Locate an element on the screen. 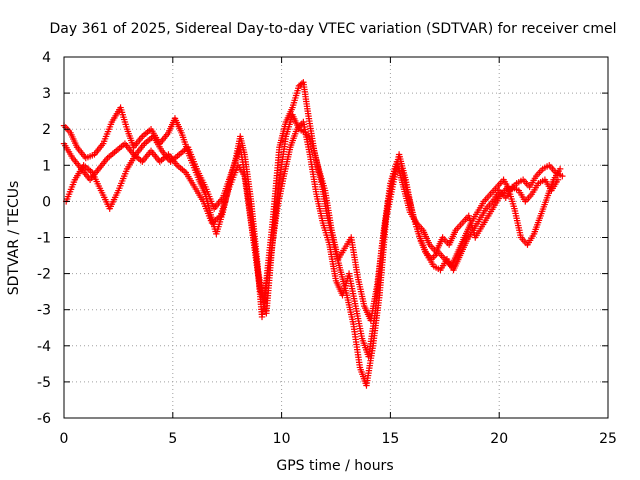 The image size is (640, 480). x-tick-label: 25 is located at coordinates (608, 439).